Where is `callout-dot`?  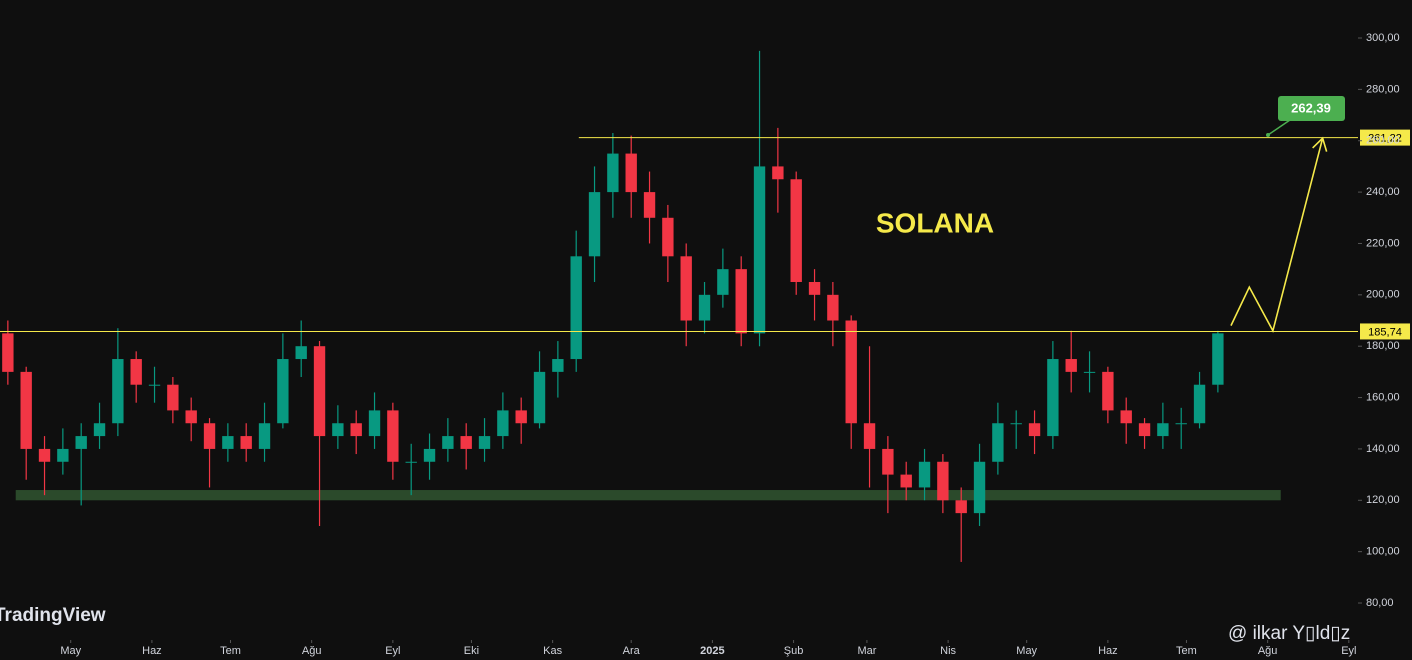 callout-dot is located at coordinates (1268, 135).